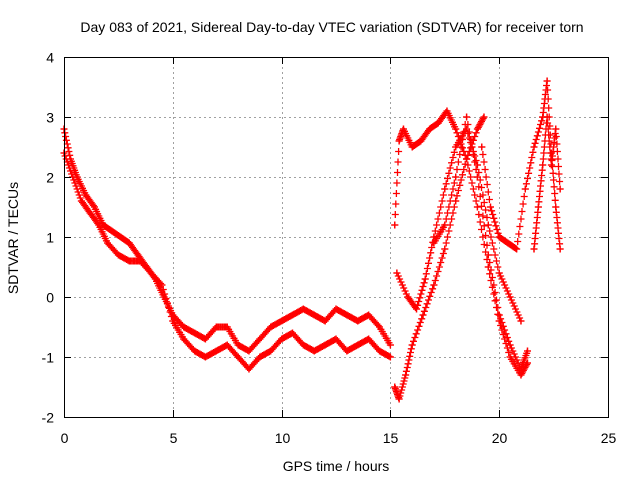 This screenshot has height=480, width=640. I want to click on x-tick-label: 15, so click(391, 438).